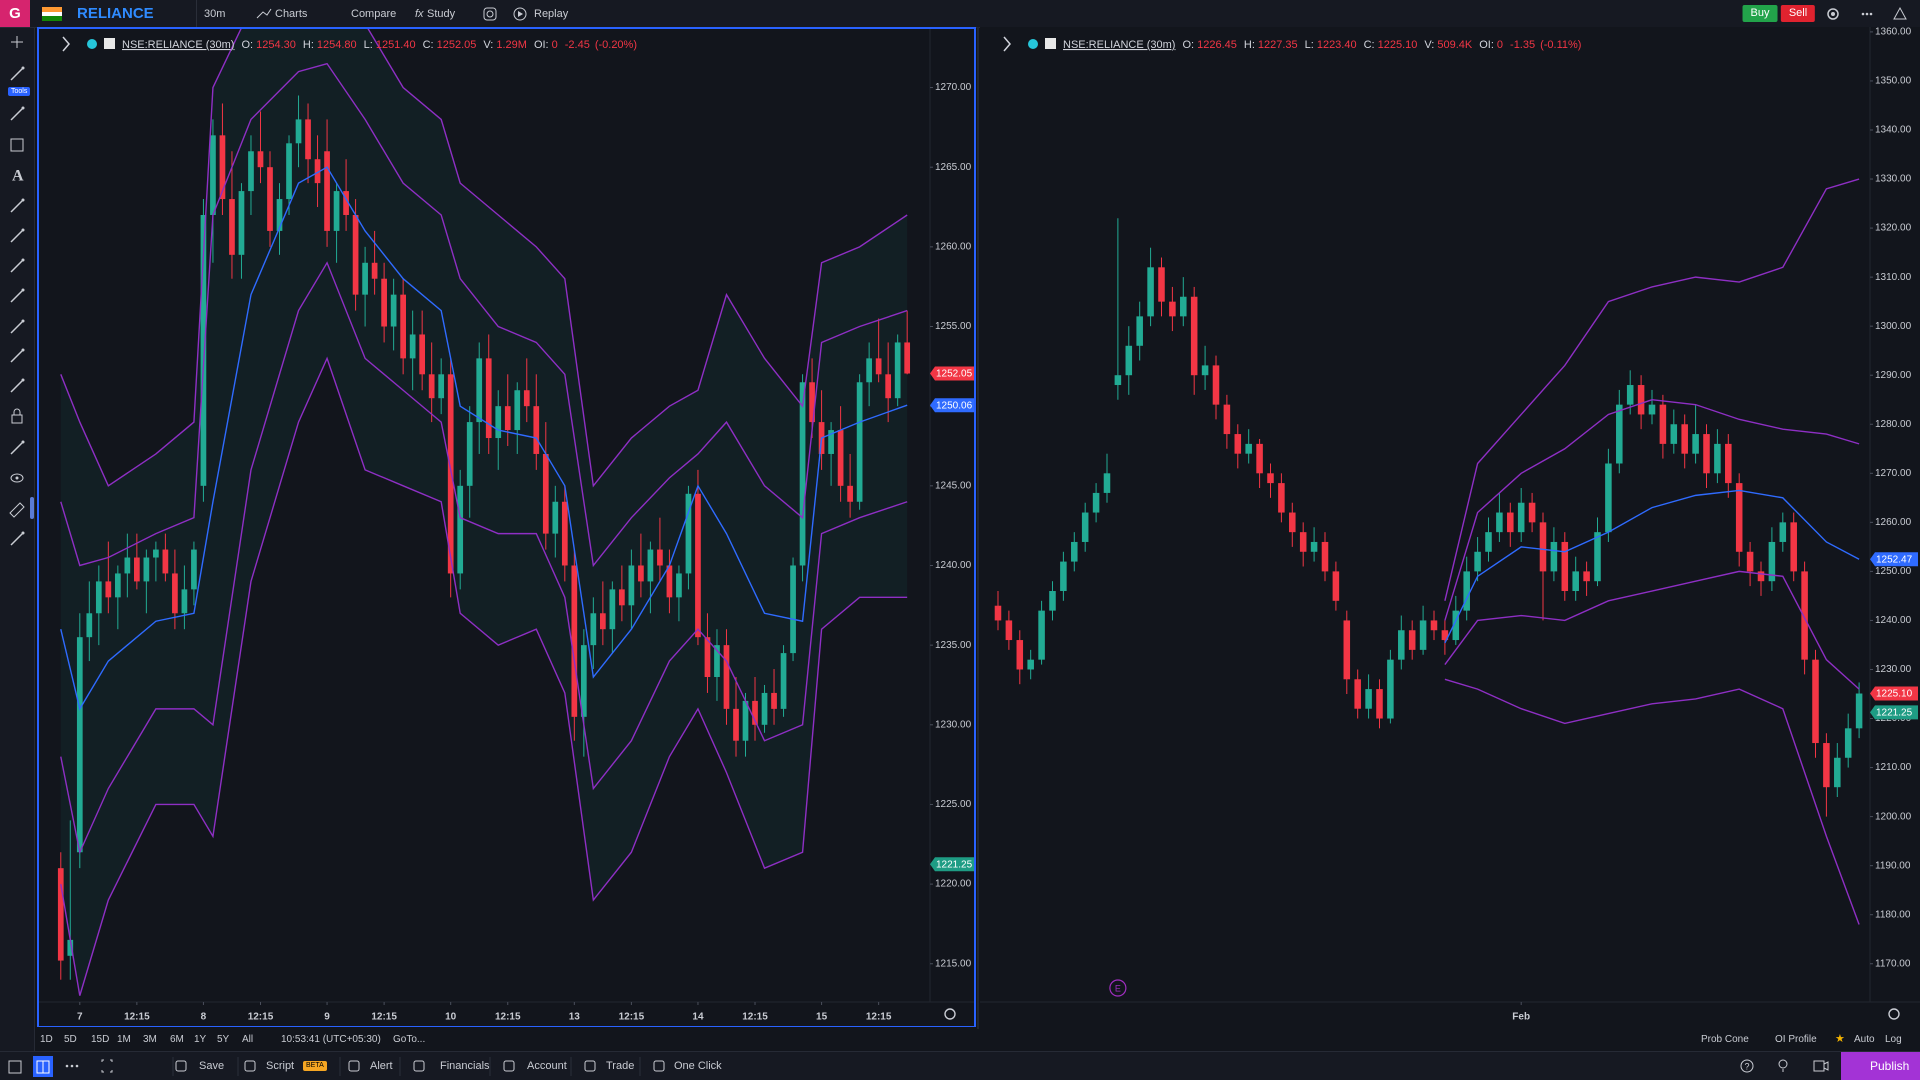 The image size is (1920, 1080). I want to click on layout-icons, so click(60, 1066).